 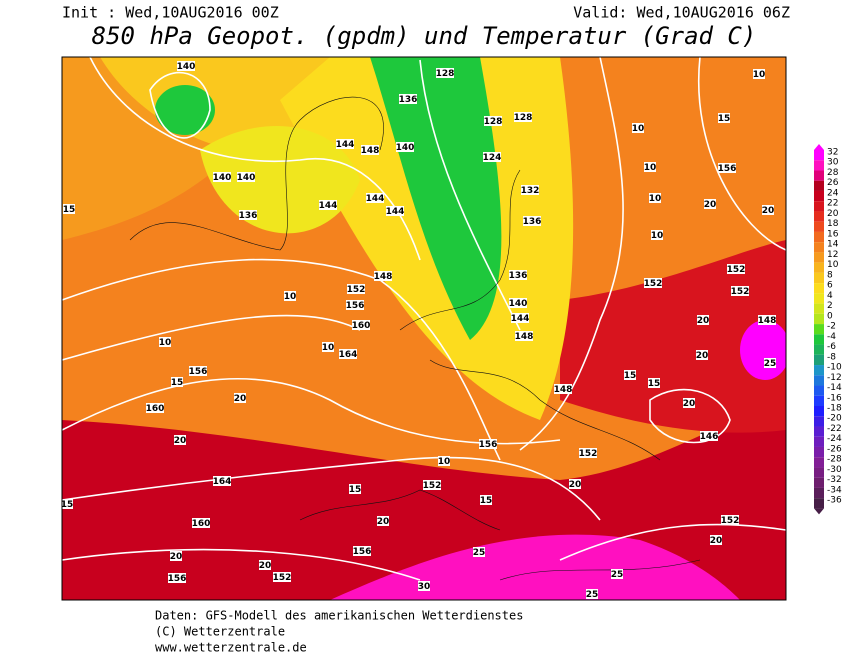 I want to click on colorbar-label: 2, so click(x=830, y=306).